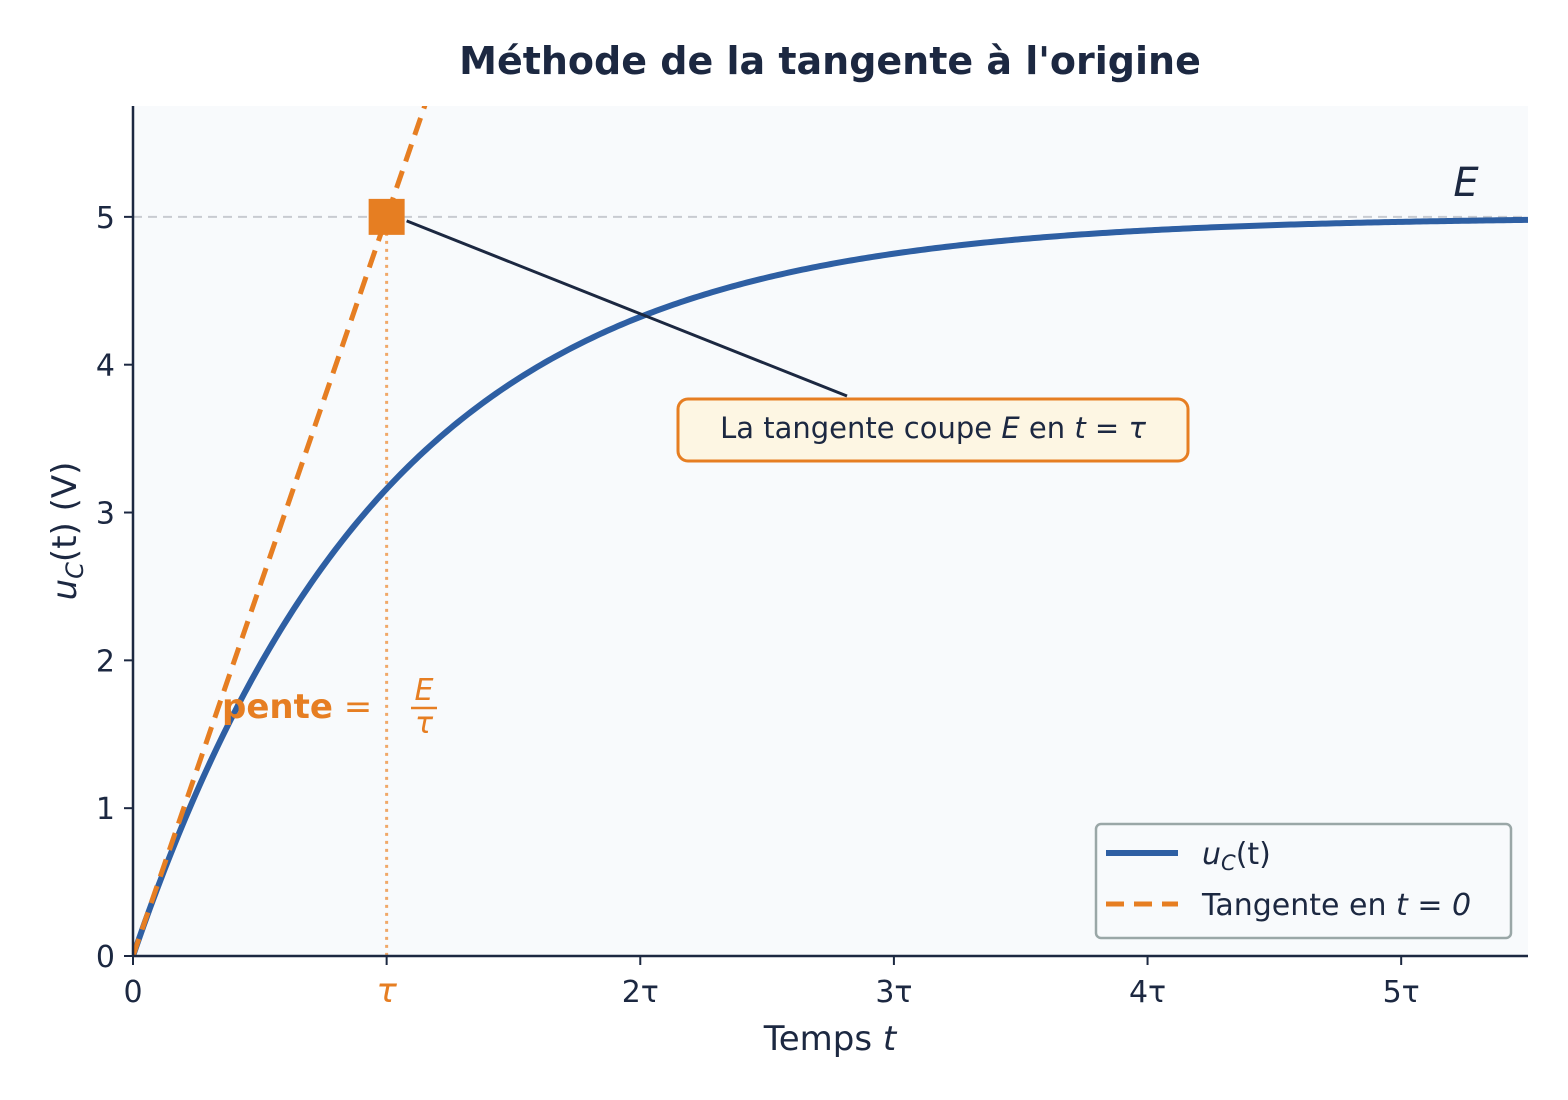 The height and width of the screenshot is (1100, 1568). I want to click on annotation-eq: t = τ, so click(1110, 428).